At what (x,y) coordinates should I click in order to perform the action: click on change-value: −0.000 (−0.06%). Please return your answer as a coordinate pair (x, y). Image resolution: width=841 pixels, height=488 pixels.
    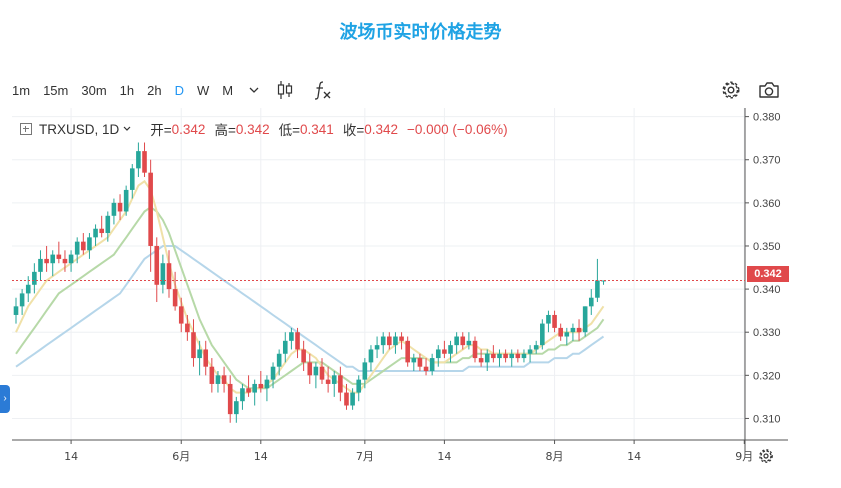
    Looking at the image, I should click on (457, 129).